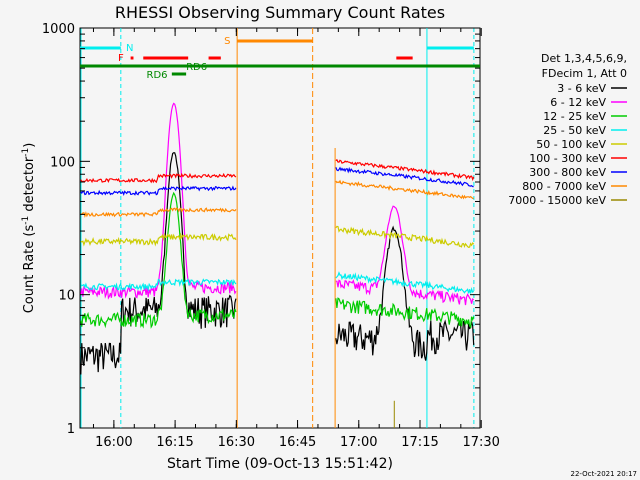 The image size is (640, 480). Describe the element at coordinates (174, 442) in the screenshot. I see `x-tick-label: 16:15` at that location.